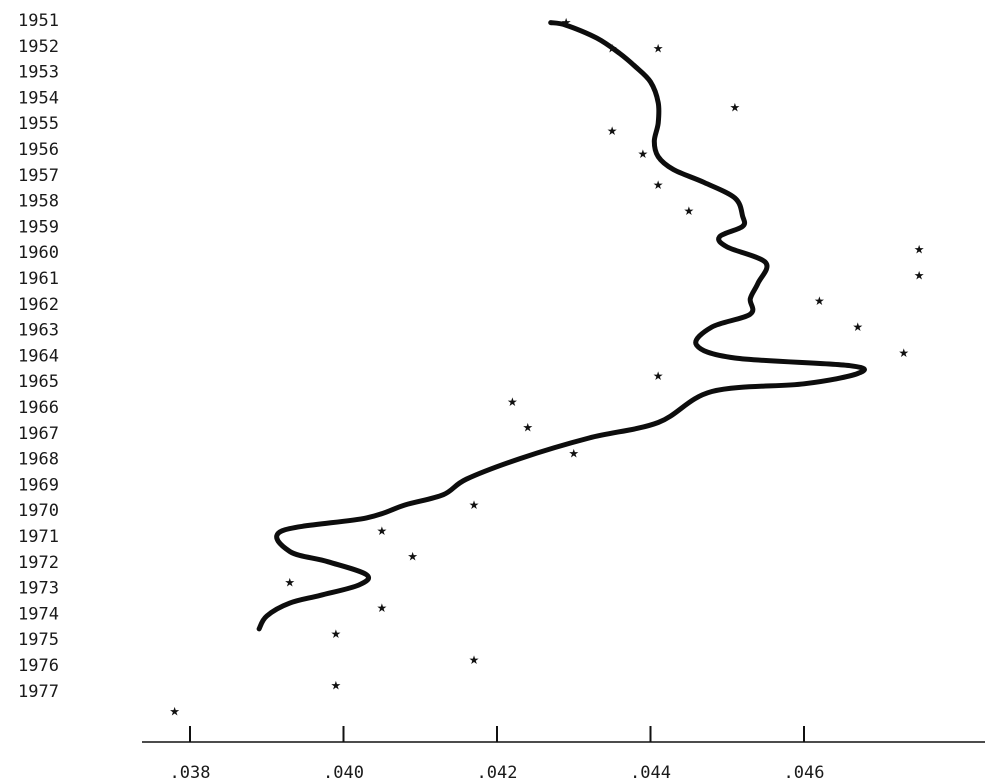  I want to click on year-label: 1971, so click(38, 537).